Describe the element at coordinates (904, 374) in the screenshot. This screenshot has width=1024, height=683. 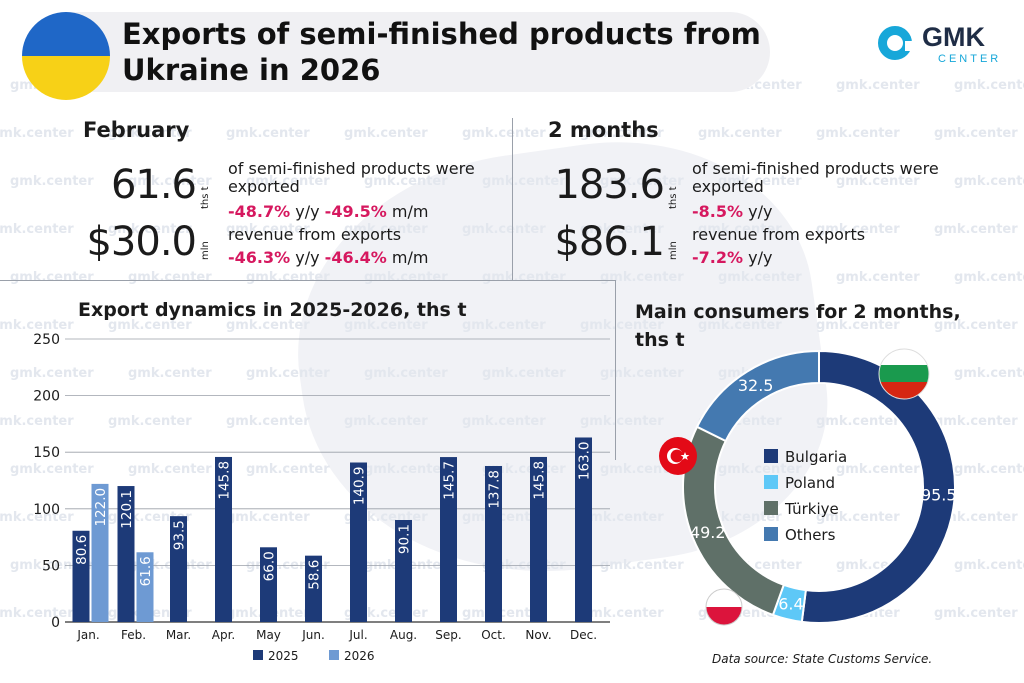
I see `bulgaria-flag-icon` at that location.